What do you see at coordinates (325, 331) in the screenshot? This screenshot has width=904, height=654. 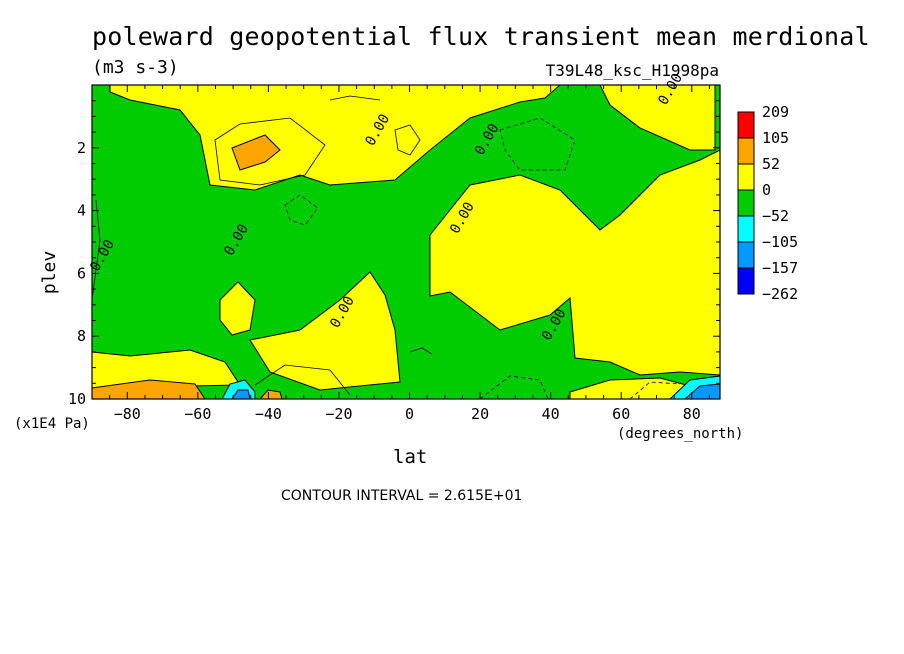 I see `region-positive-center` at bounding box center [325, 331].